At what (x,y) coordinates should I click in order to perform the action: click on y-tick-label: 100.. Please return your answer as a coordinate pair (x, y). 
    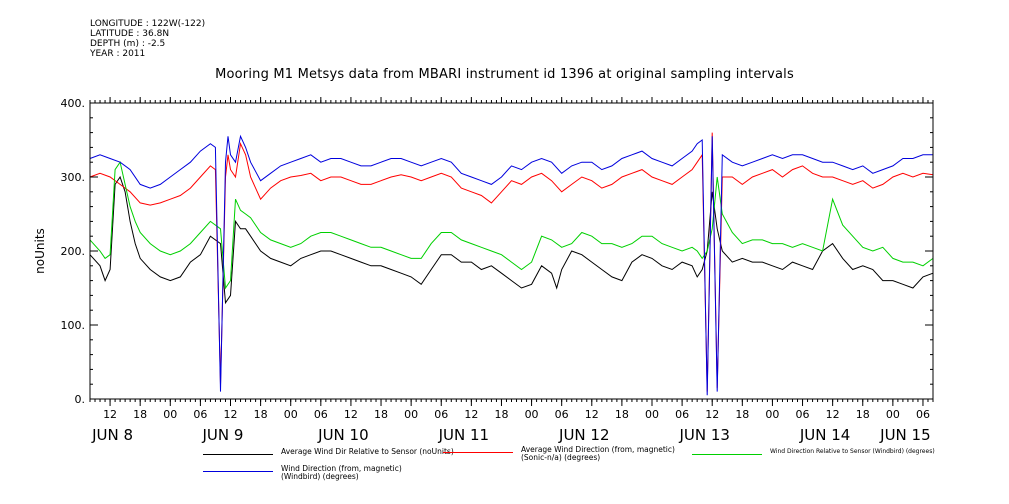
    Looking at the image, I should click on (73, 325).